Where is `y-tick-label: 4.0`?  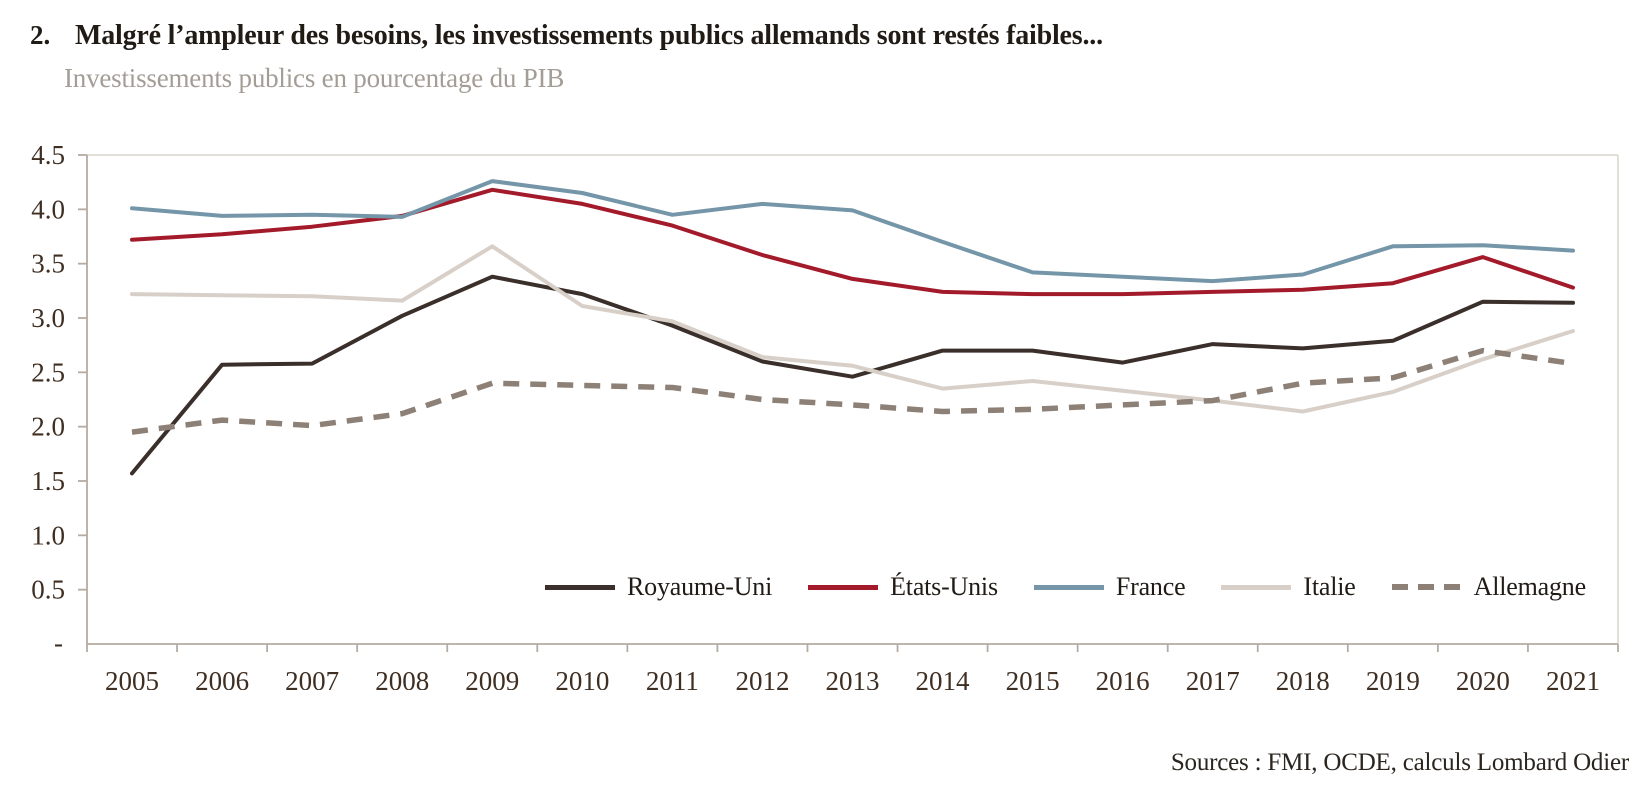
y-tick-label: 4.0 is located at coordinates (48, 209).